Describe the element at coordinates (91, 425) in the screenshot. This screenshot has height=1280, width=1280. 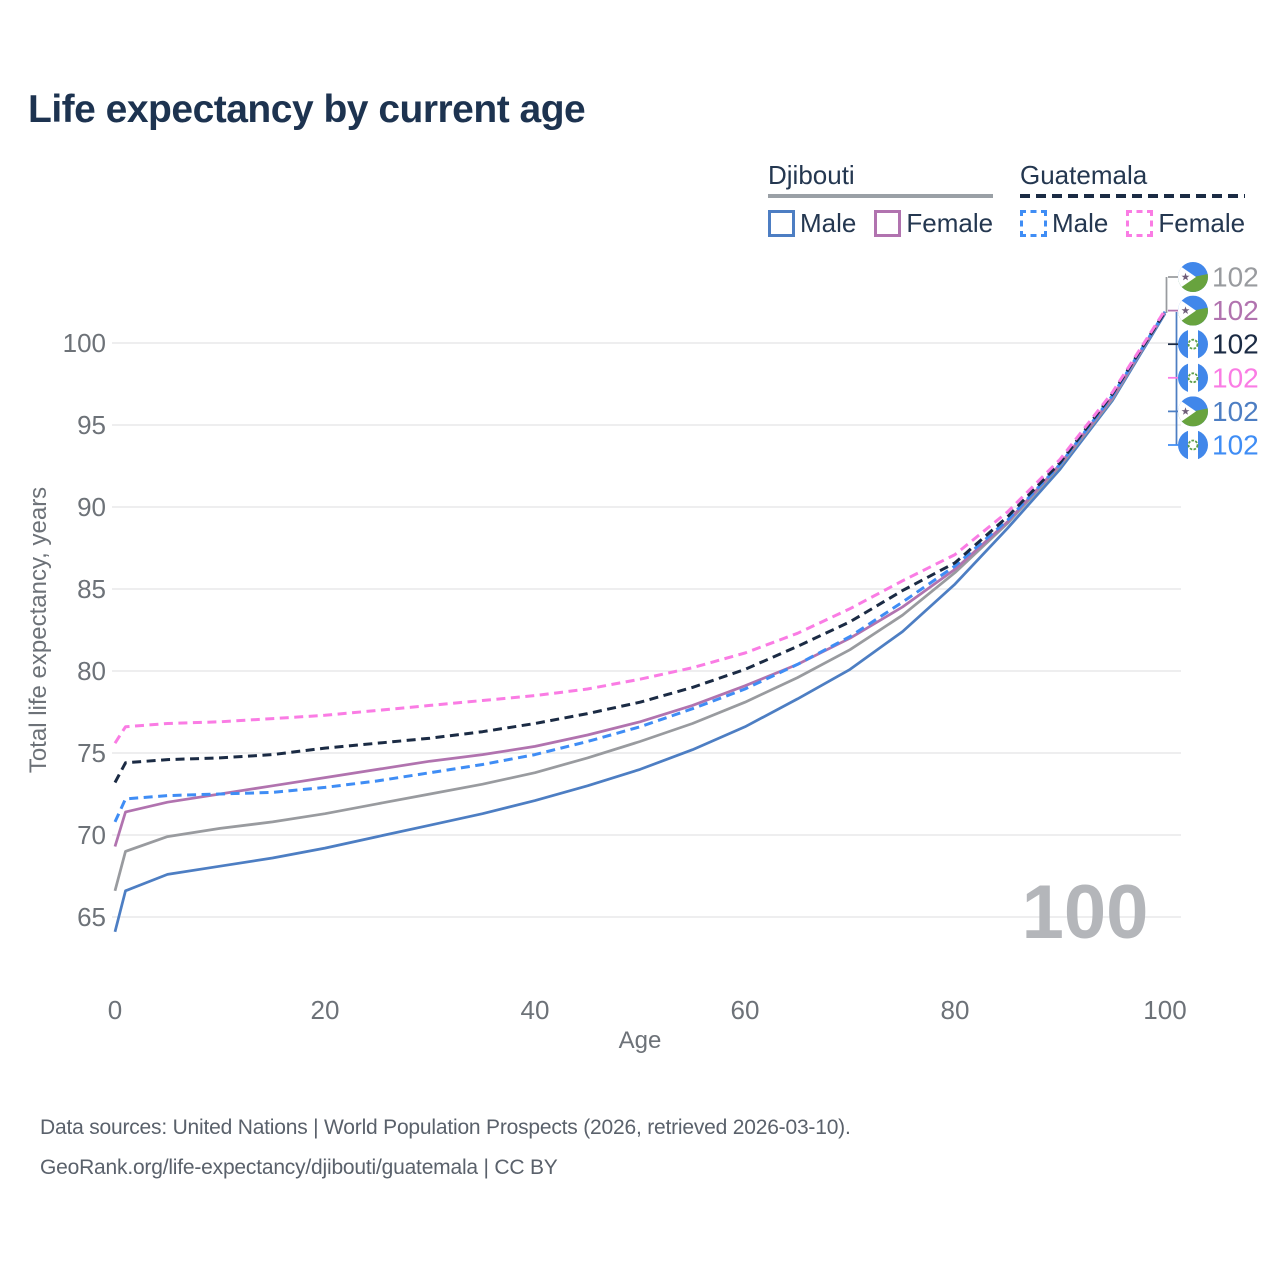
I see `y-tick-label: 95` at that location.